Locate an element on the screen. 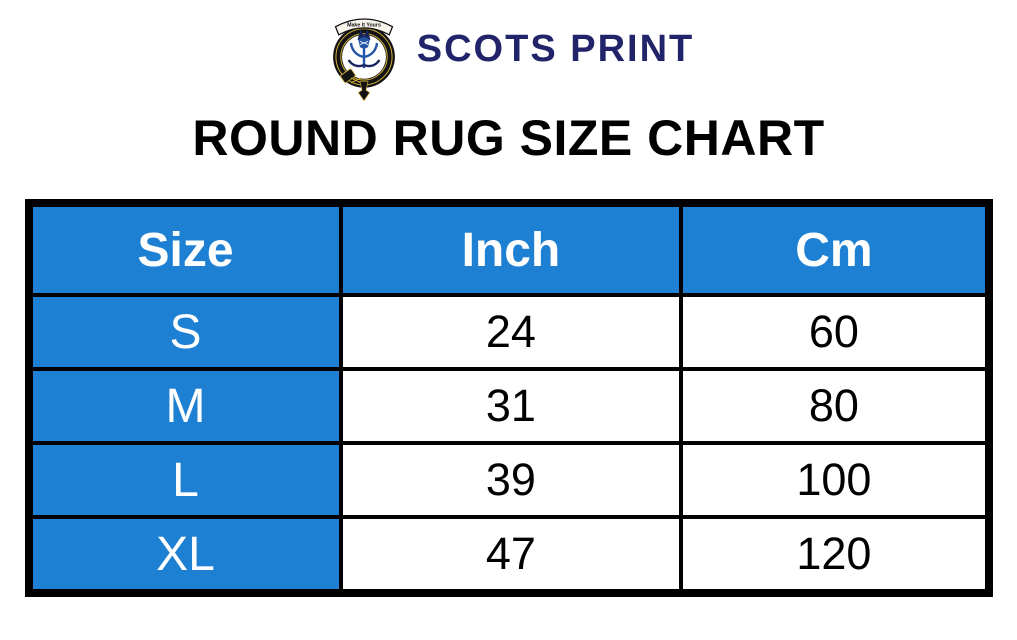 The image size is (1017, 640). buckle-strap-icon is located at coordinates (355, 85).